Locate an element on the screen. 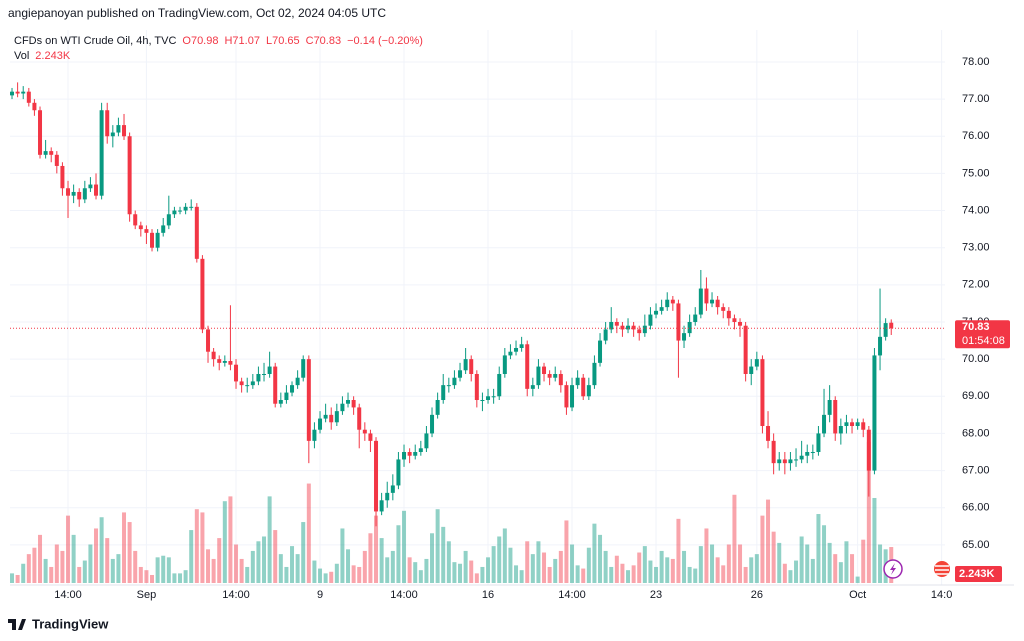 This screenshot has width=1024, height=641. legend-high: H71.07 is located at coordinates (241, 41).